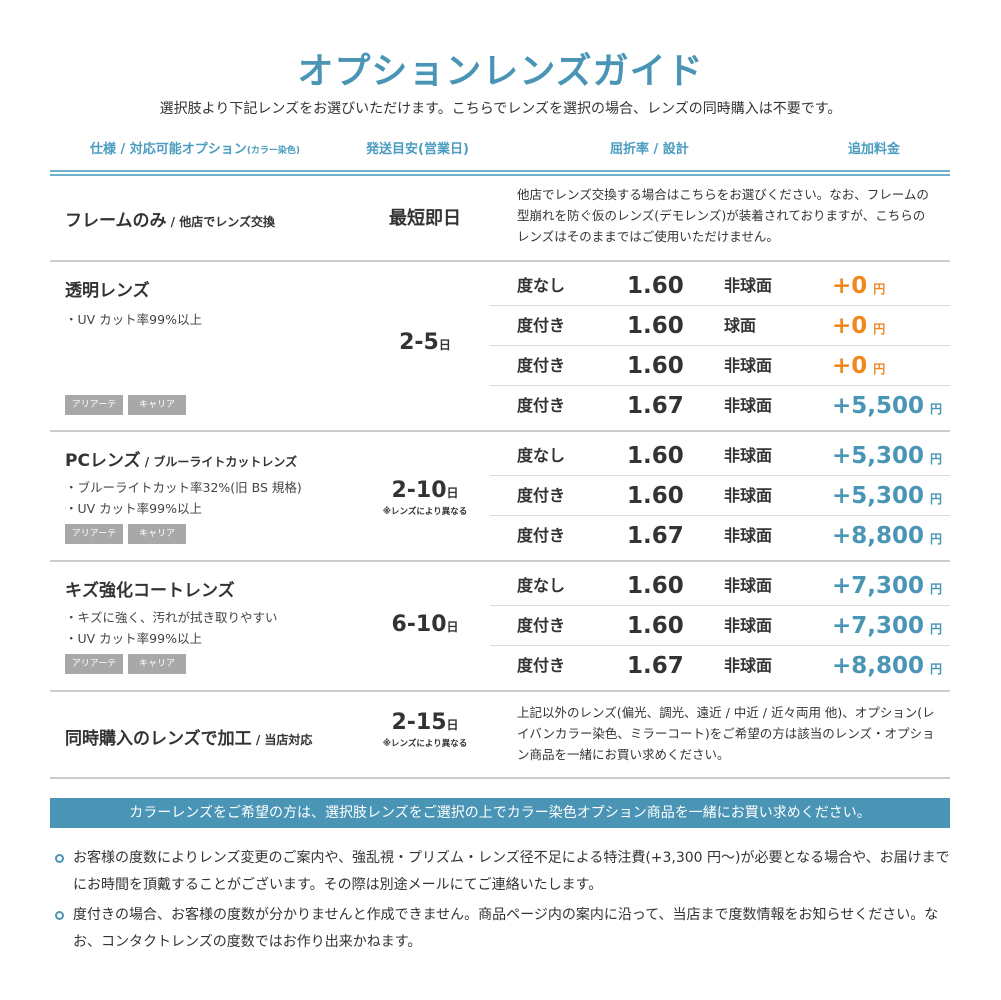  What do you see at coordinates (720, 326) in the screenshot?
I see `lens-option-row: 度付き 1.60 球面 +0 円` at bounding box center [720, 326].